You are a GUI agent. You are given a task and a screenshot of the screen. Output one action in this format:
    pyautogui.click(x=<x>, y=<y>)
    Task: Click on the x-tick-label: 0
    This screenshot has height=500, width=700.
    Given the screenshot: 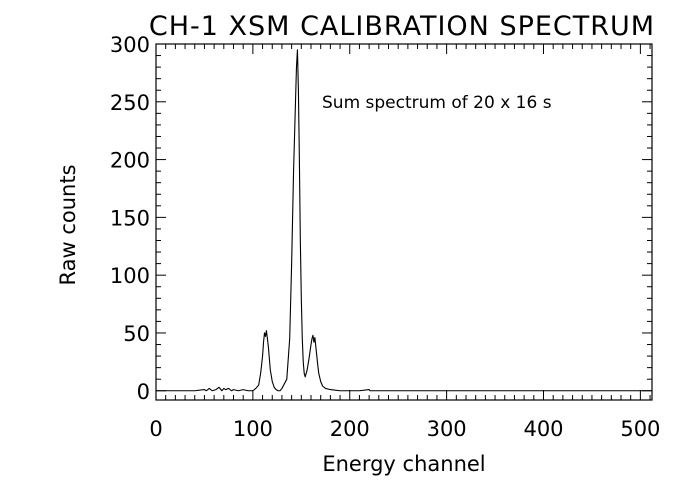 What is the action you would take?
    pyautogui.click(x=155, y=429)
    